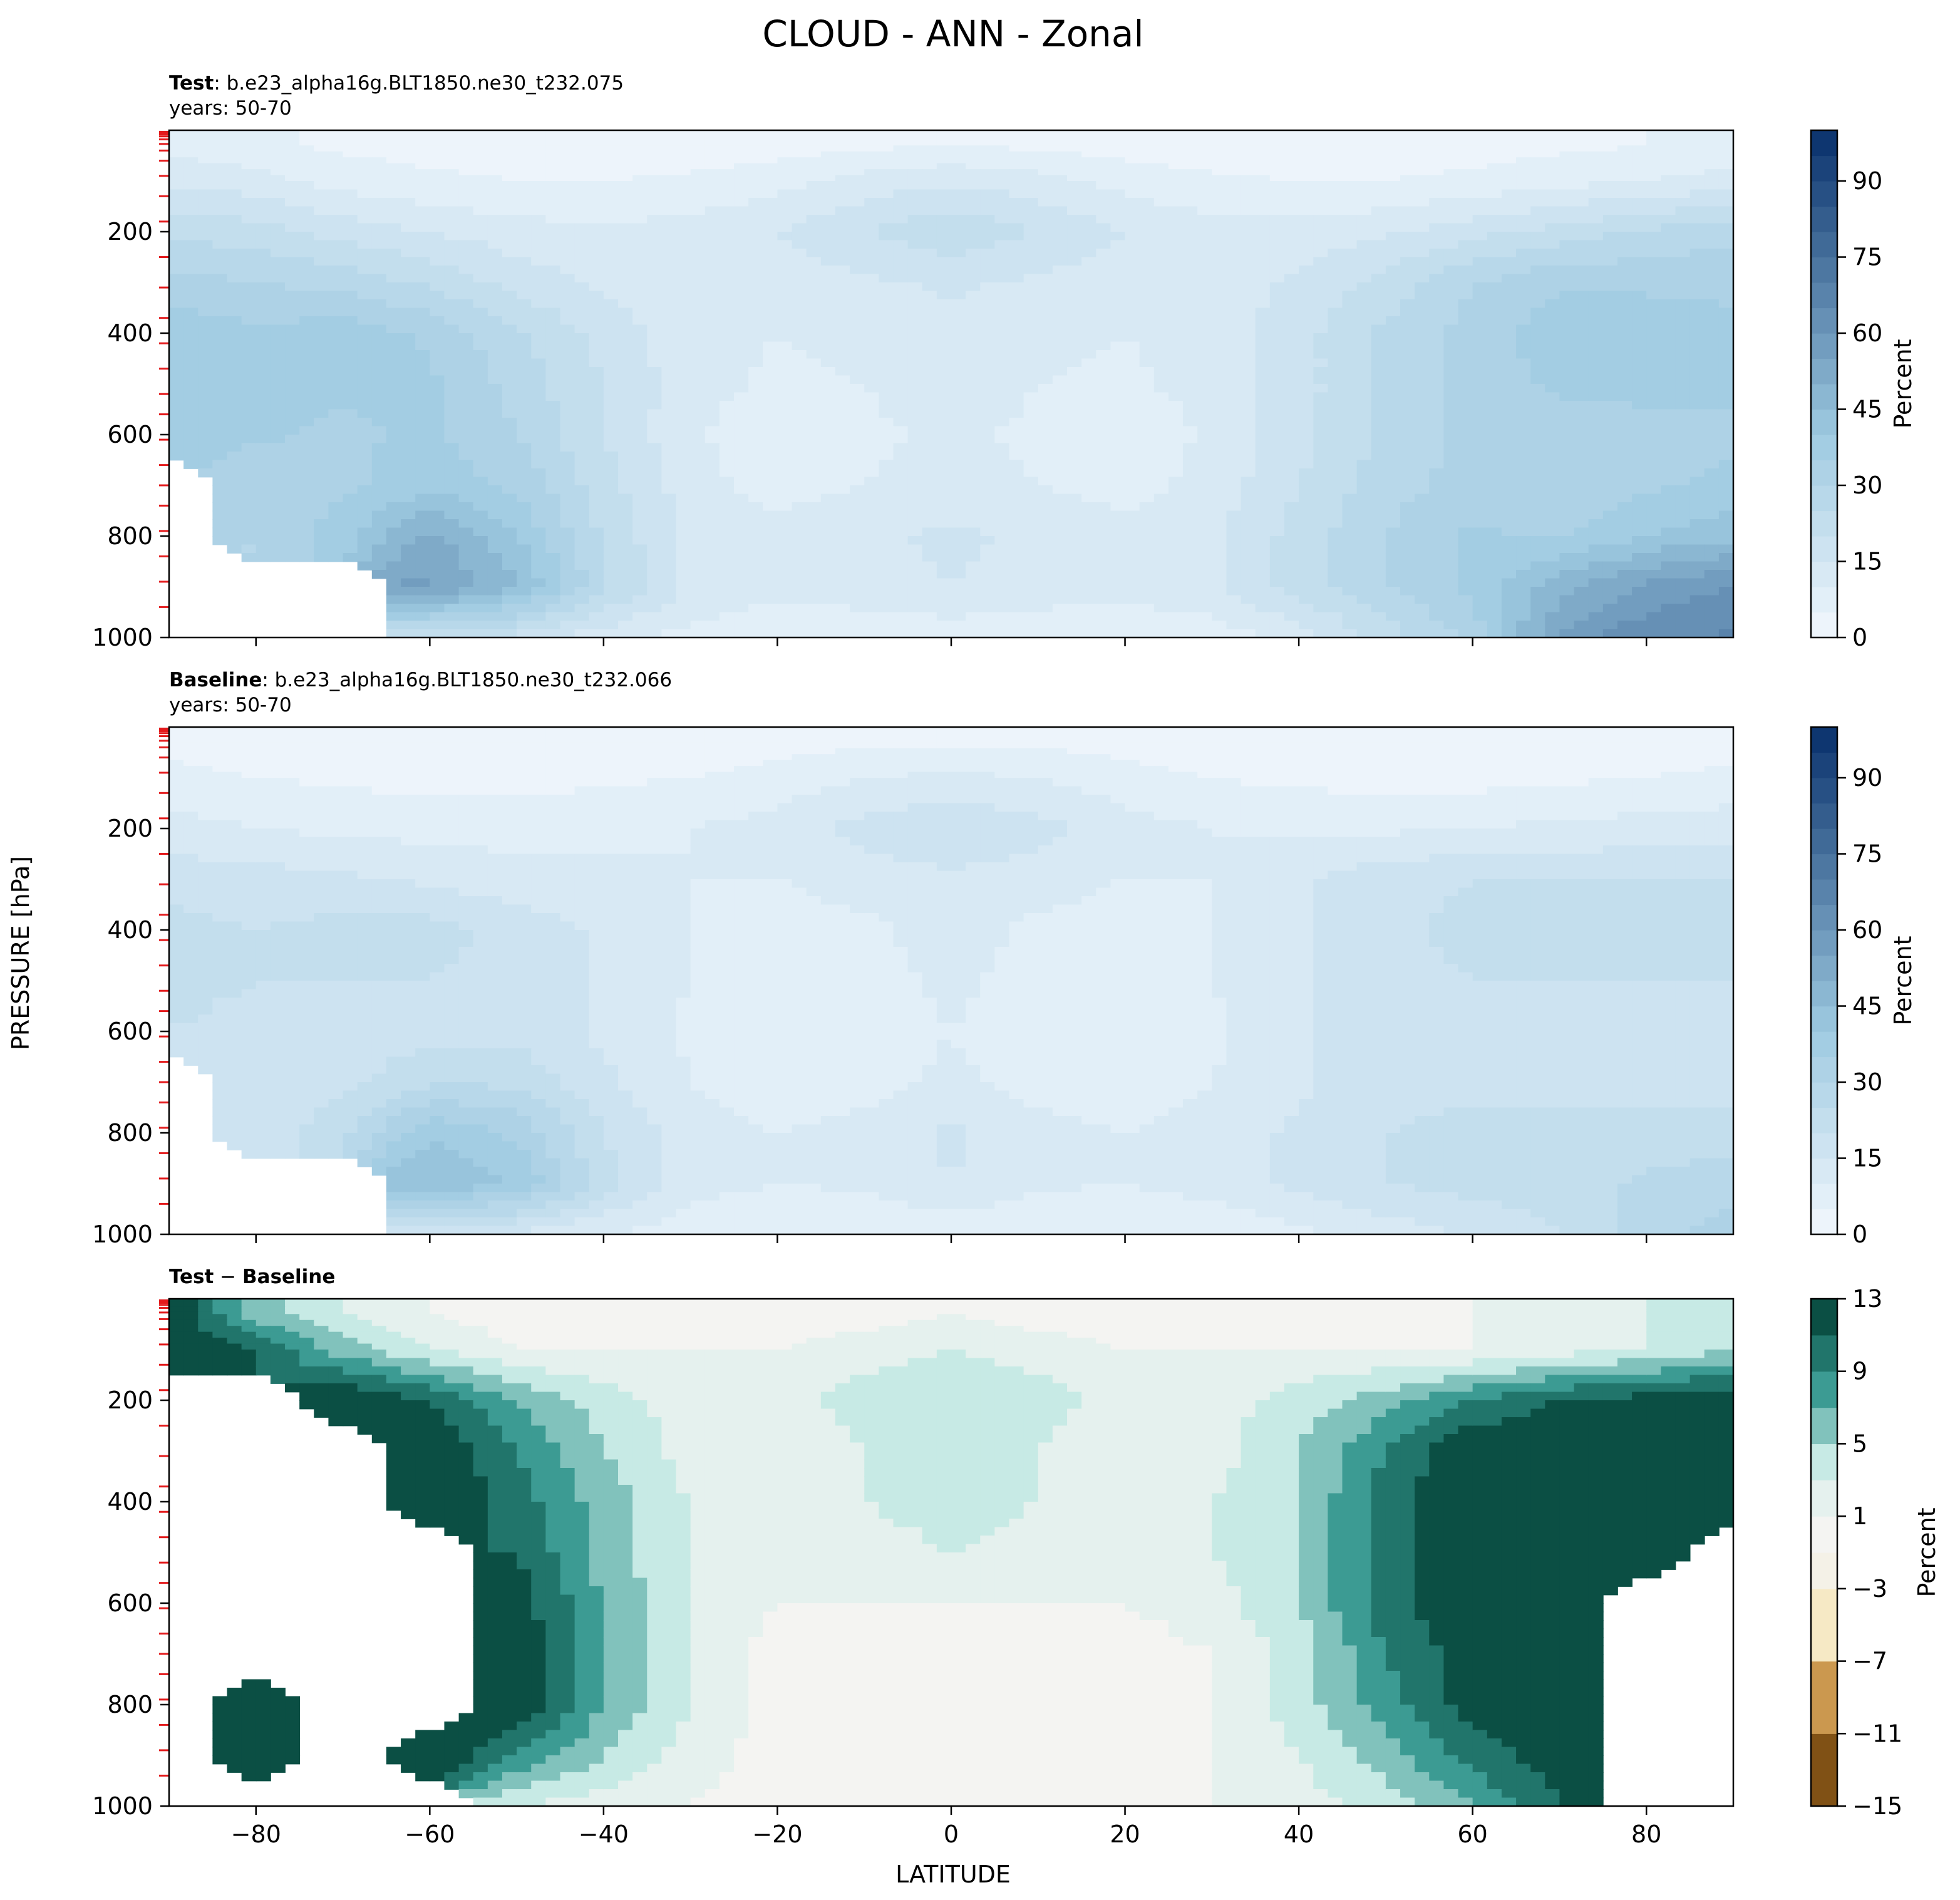 Image resolution: width=1960 pixels, height=1900 pixels. I want to click on diff-label-baseline: Baseline, so click(288, 1277).